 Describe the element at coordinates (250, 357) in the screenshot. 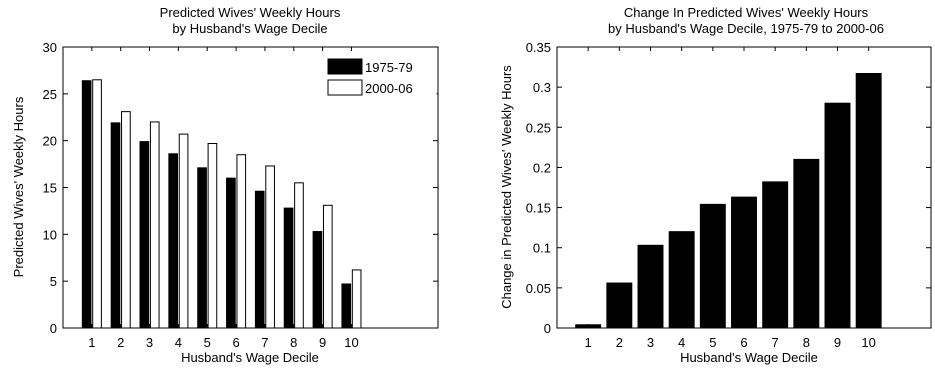

I see `chart-left-x-axis-label: Husband's Wage Decile` at that location.